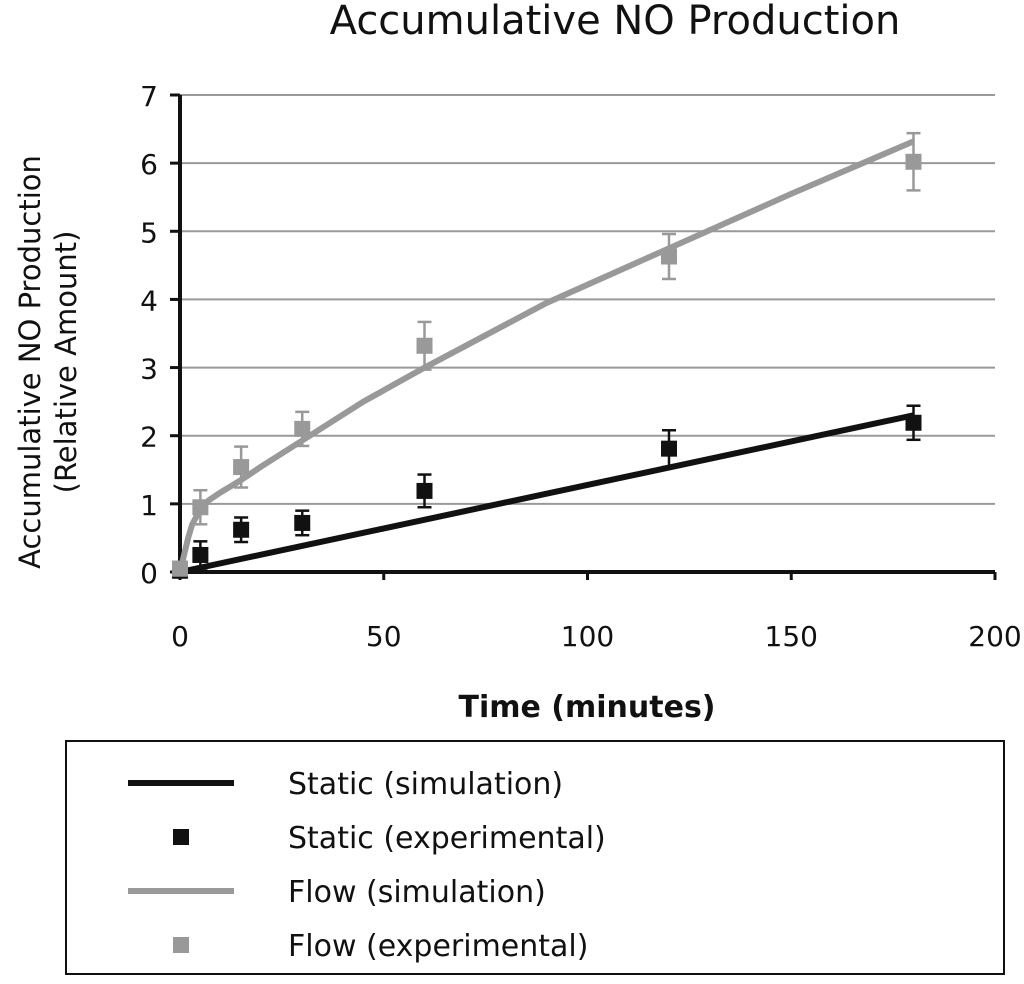  I want to click on y-tick-label: 1, so click(149, 505).